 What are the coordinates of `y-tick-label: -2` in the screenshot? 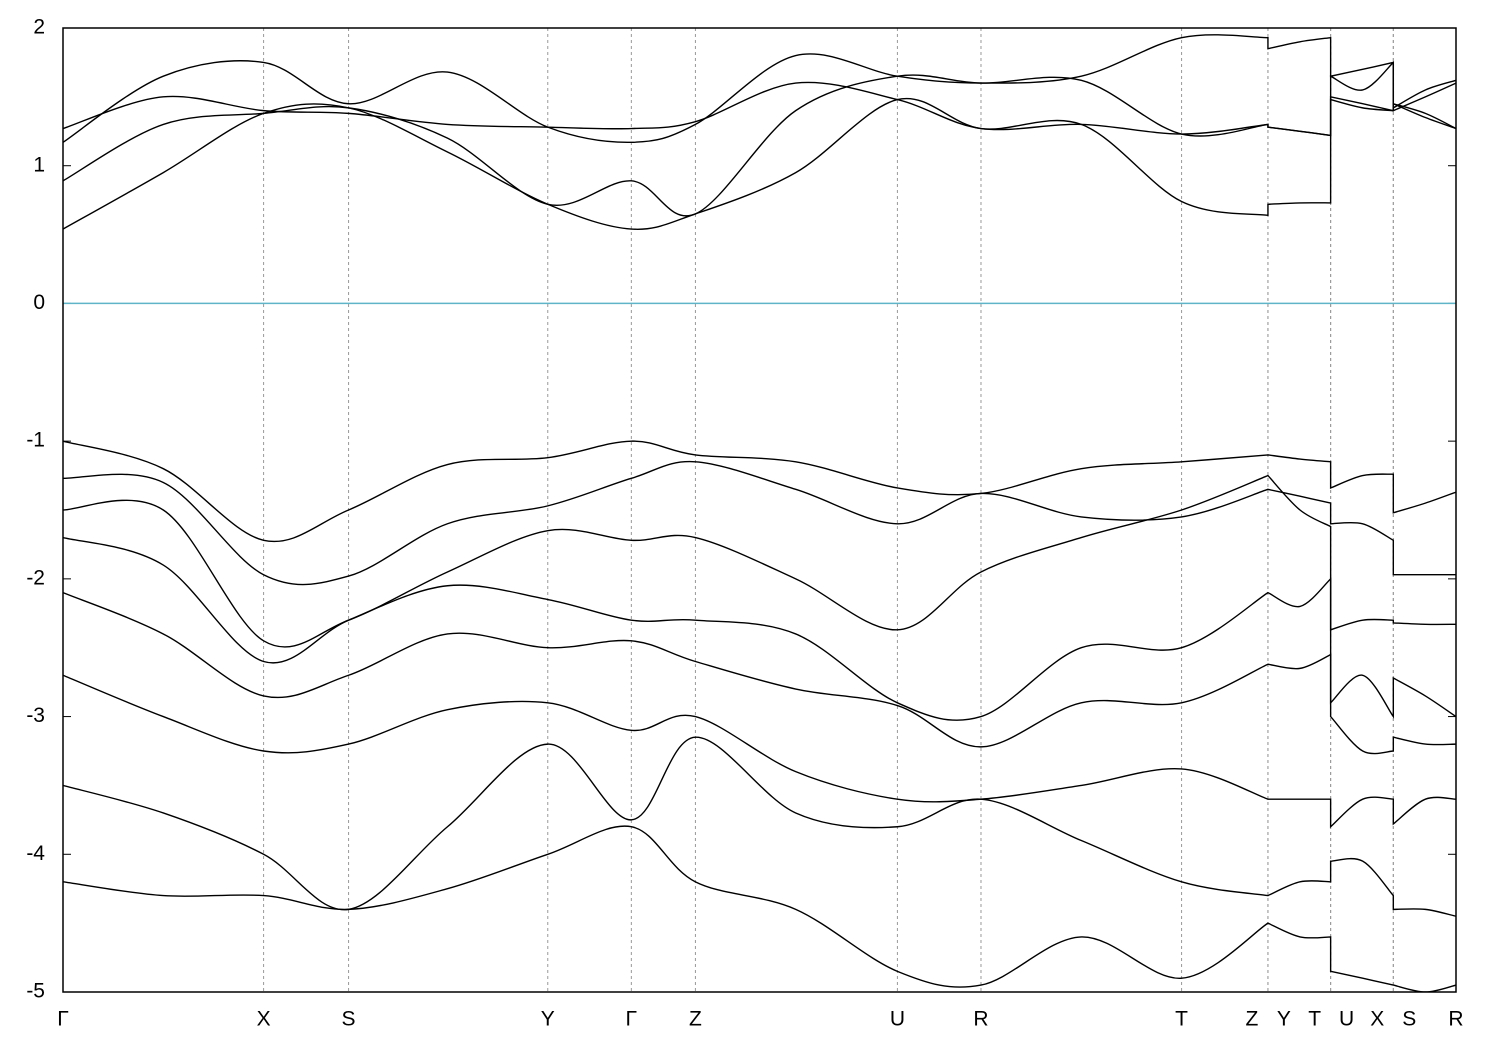 It's located at (35, 577).